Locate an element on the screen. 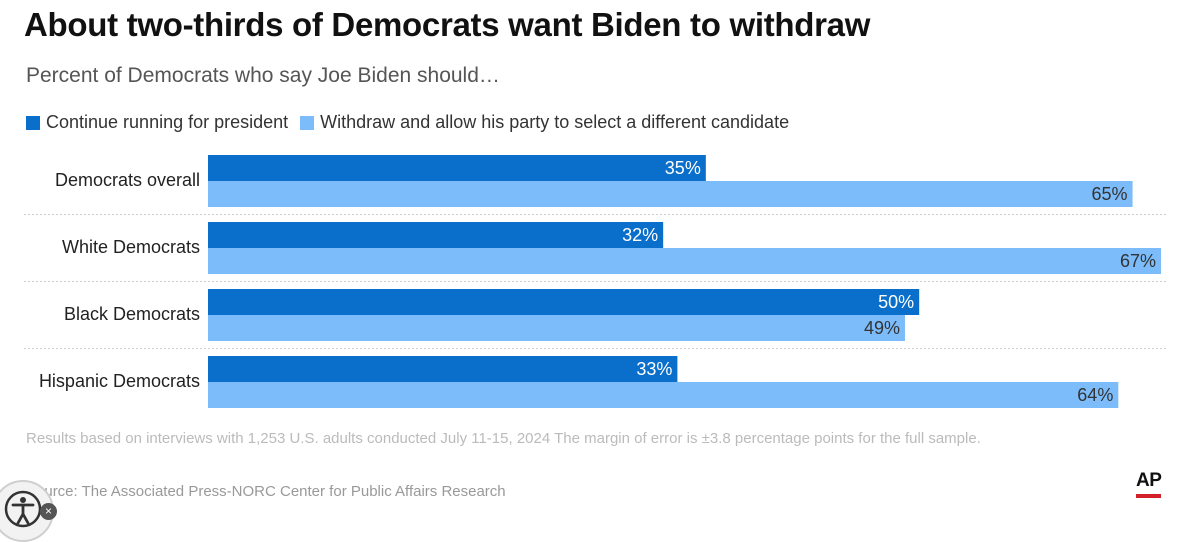 Image resolution: width=1179 pixels, height=542 pixels. data-label-black-democrats-continue: 50% is located at coordinates (896, 302).